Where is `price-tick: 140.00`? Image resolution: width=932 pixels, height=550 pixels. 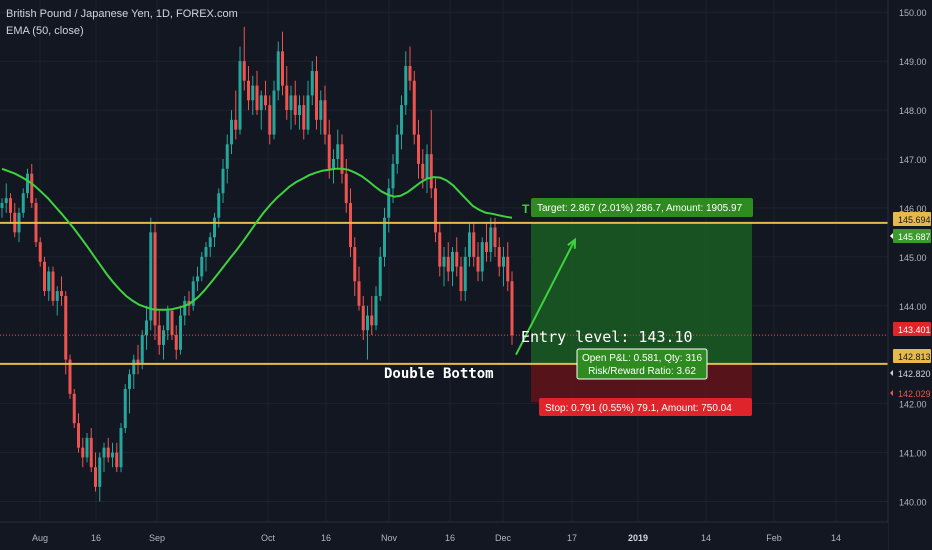 price-tick: 140.00 is located at coordinates (913, 502).